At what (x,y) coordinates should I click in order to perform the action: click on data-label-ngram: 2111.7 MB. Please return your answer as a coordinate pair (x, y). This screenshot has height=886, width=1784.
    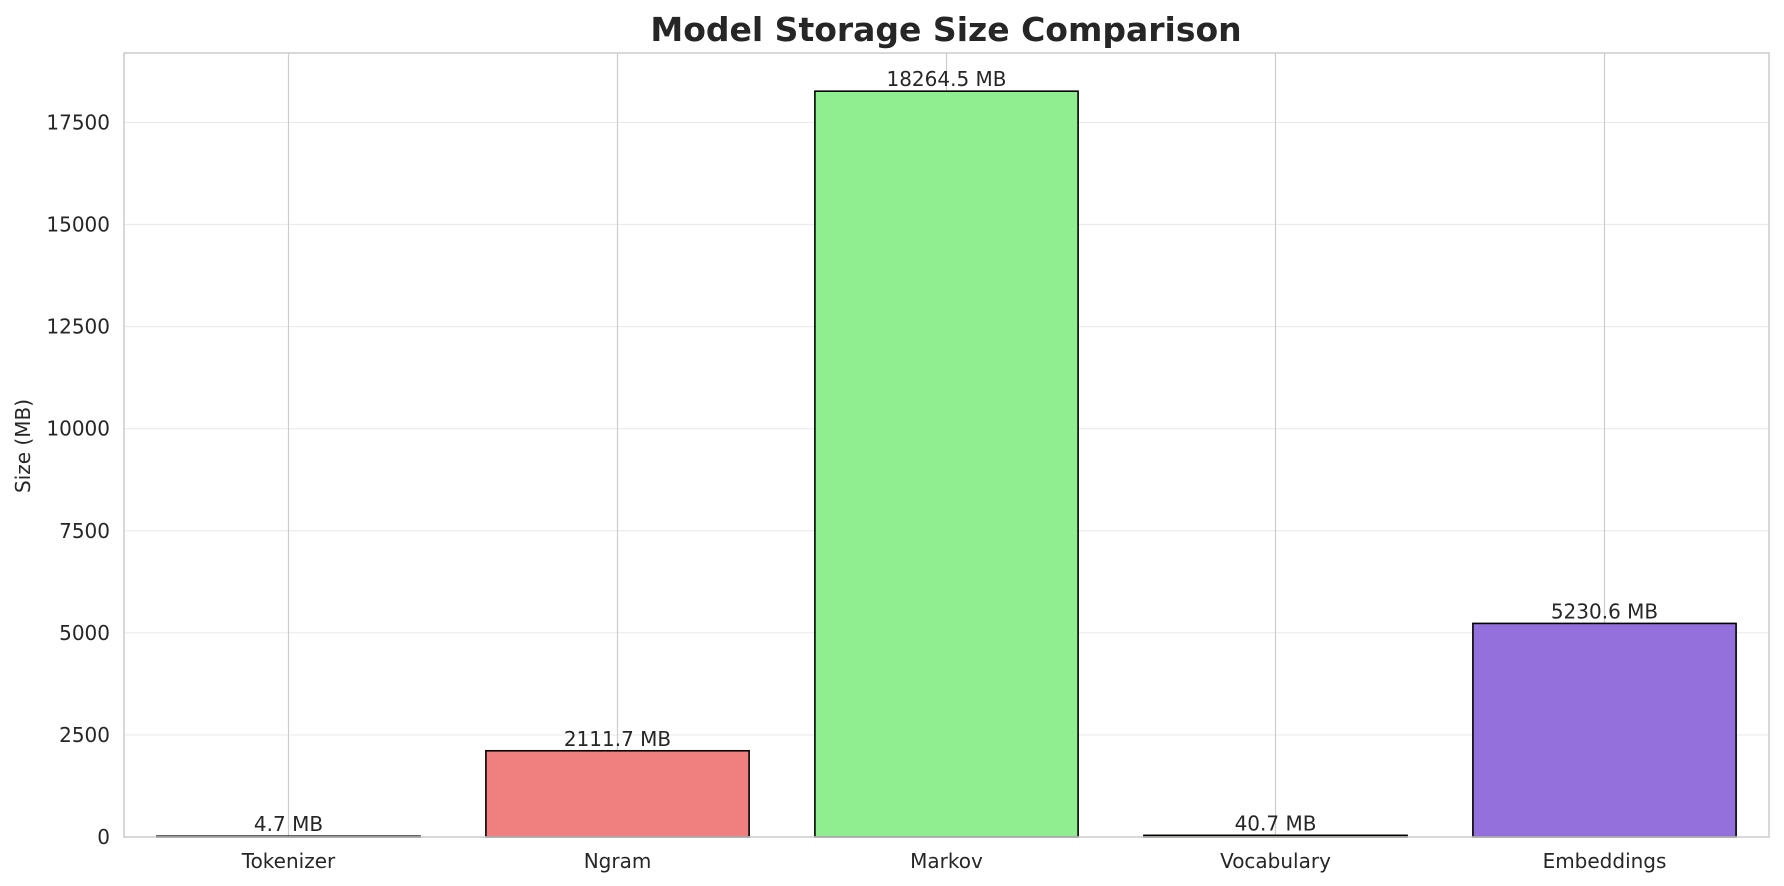
    Looking at the image, I should click on (617, 739).